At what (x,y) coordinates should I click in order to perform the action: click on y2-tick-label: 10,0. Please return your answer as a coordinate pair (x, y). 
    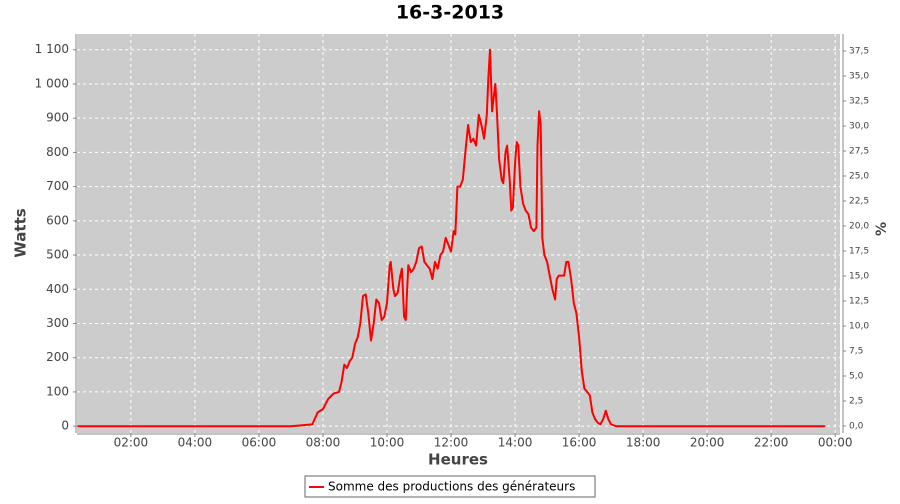
    Looking at the image, I should click on (859, 327).